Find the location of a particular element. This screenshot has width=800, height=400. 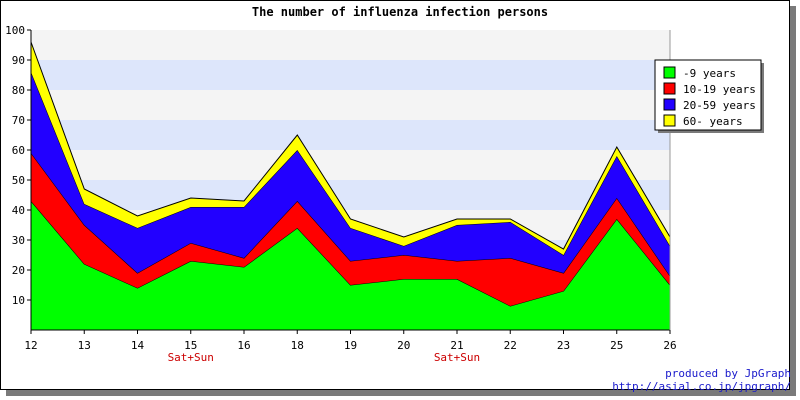

x-tick-label: 18 is located at coordinates (297, 345).